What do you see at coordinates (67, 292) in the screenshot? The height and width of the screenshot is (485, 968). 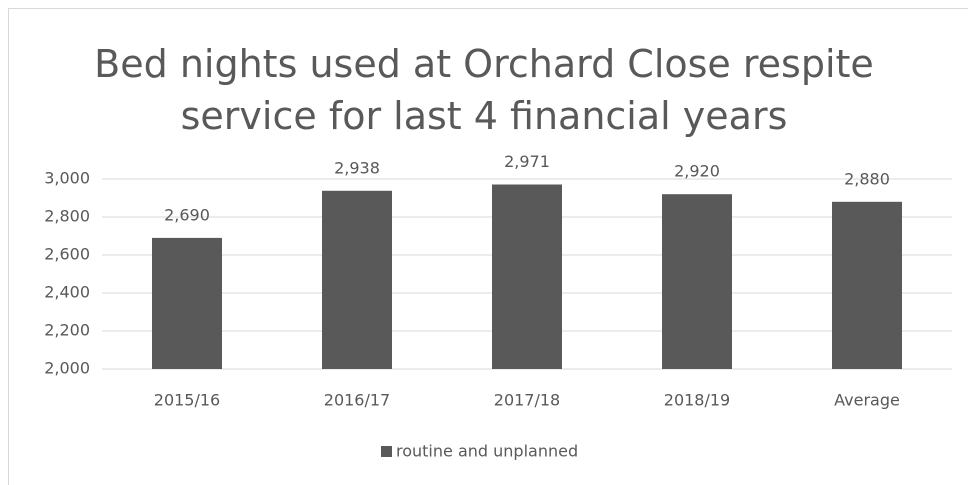 I see `y-tick-label: 2,400` at bounding box center [67, 292].